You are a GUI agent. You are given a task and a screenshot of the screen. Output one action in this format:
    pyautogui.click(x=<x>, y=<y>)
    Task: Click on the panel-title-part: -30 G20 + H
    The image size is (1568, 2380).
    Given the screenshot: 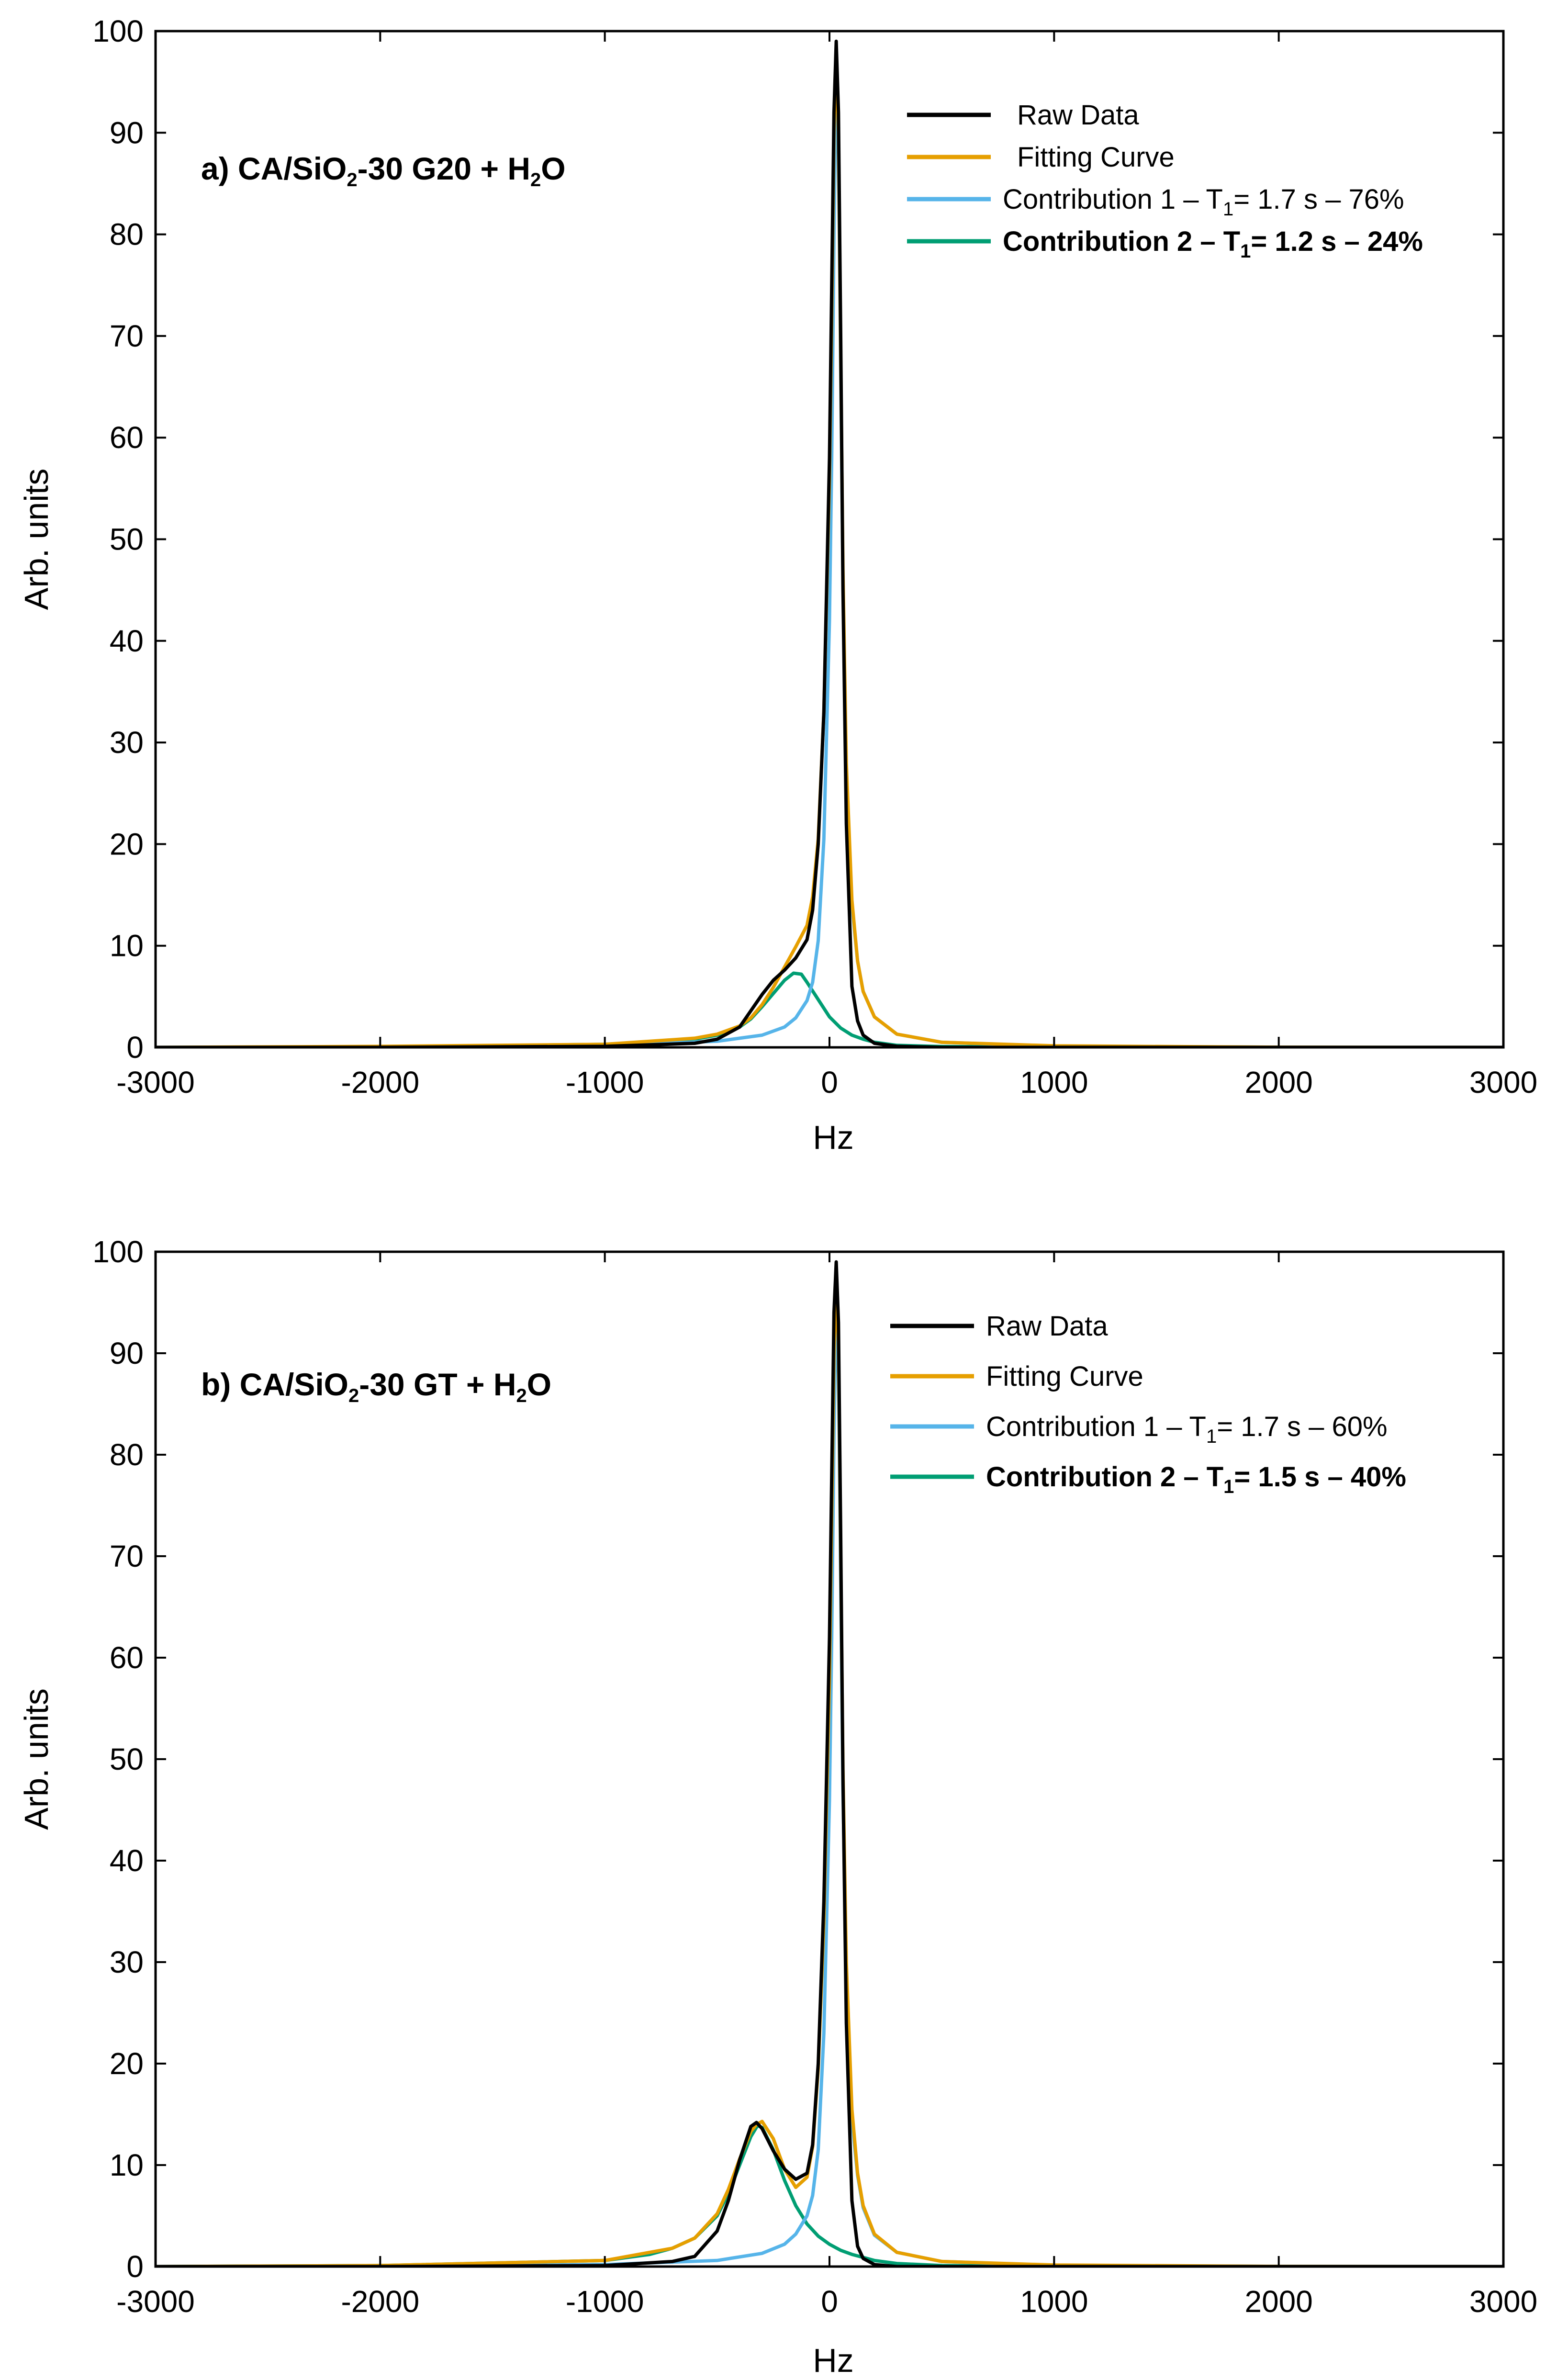 What is the action you would take?
    pyautogui.click(x=444, y=169)
    